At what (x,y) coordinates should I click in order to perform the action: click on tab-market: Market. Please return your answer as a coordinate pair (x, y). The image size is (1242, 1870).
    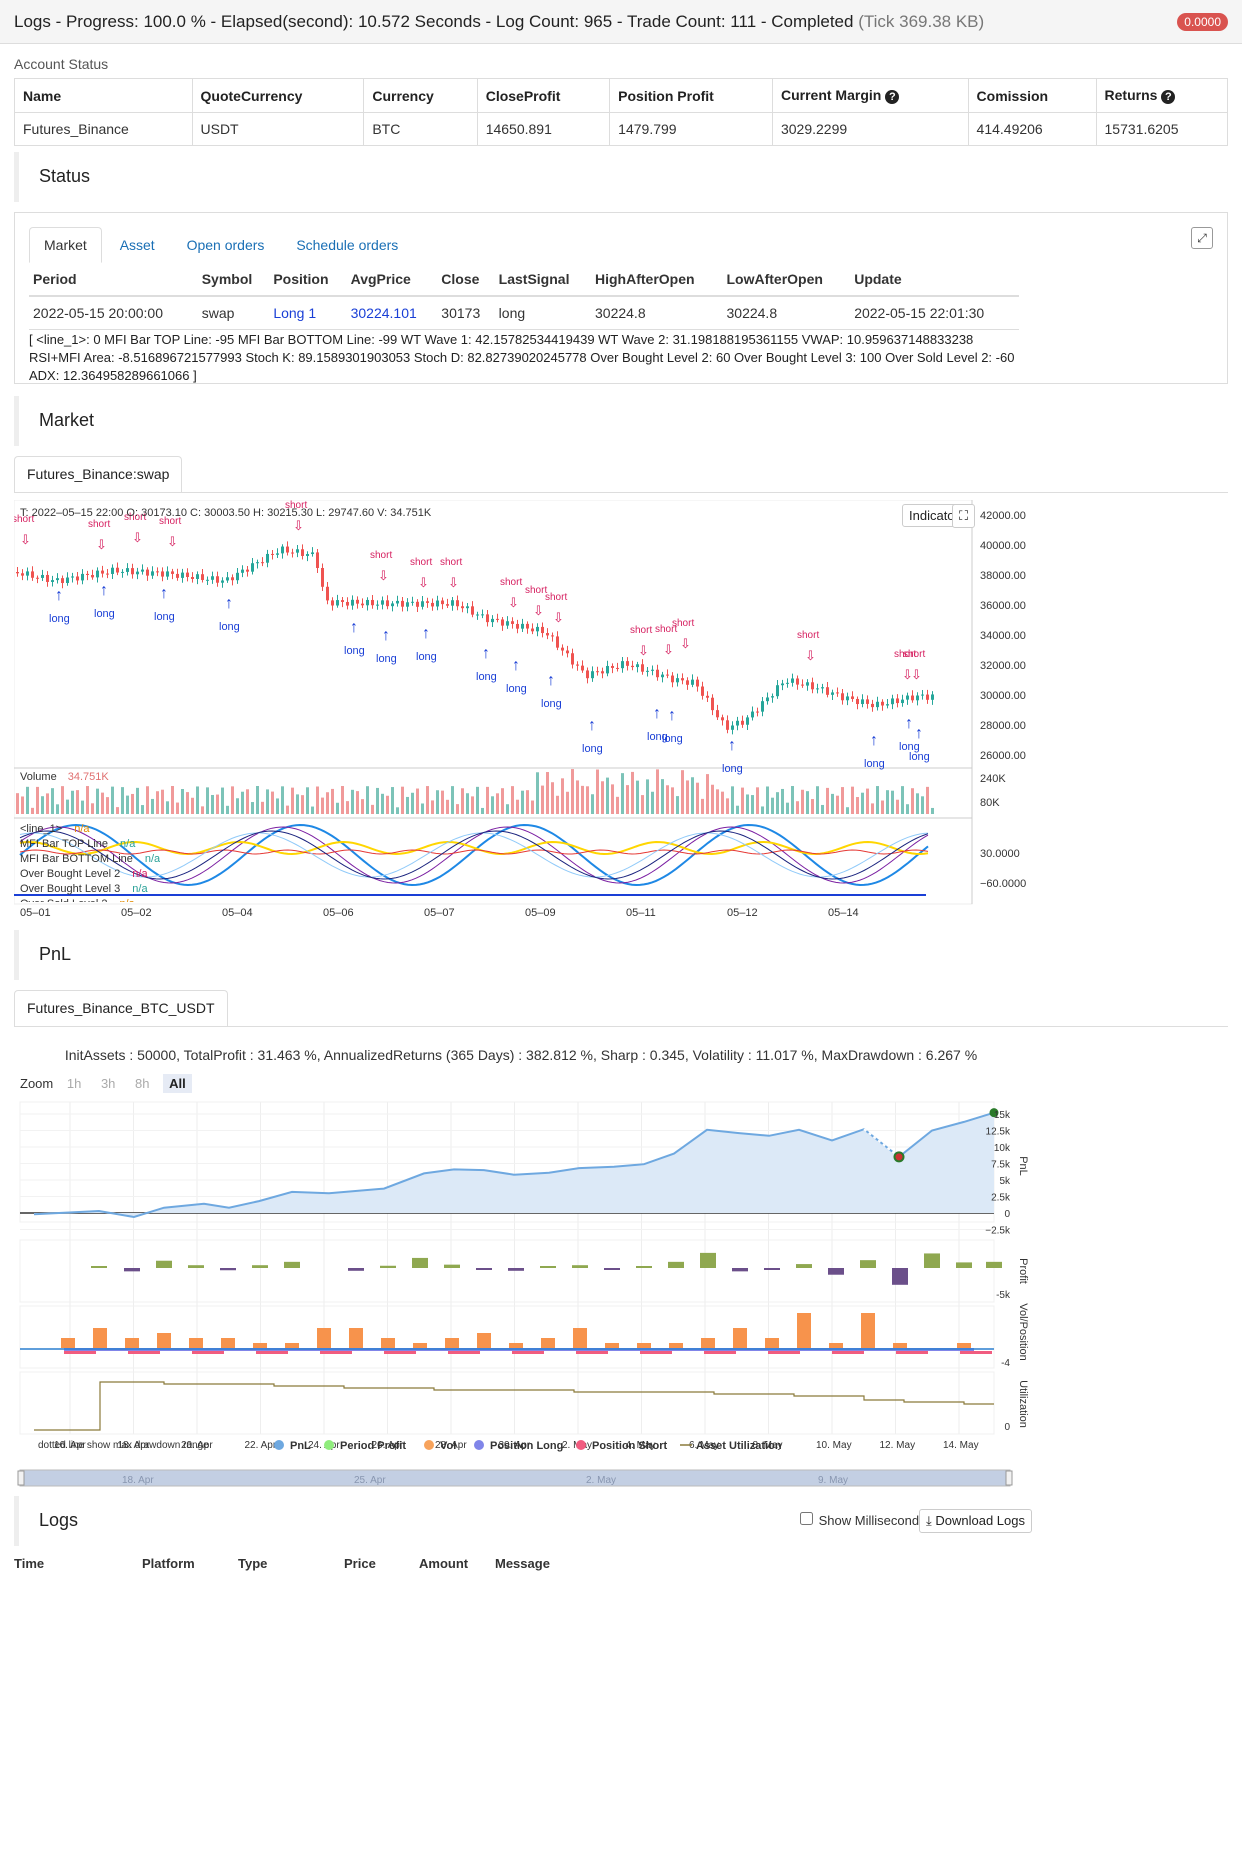
    Looking at the image, I should click on (65, 245).